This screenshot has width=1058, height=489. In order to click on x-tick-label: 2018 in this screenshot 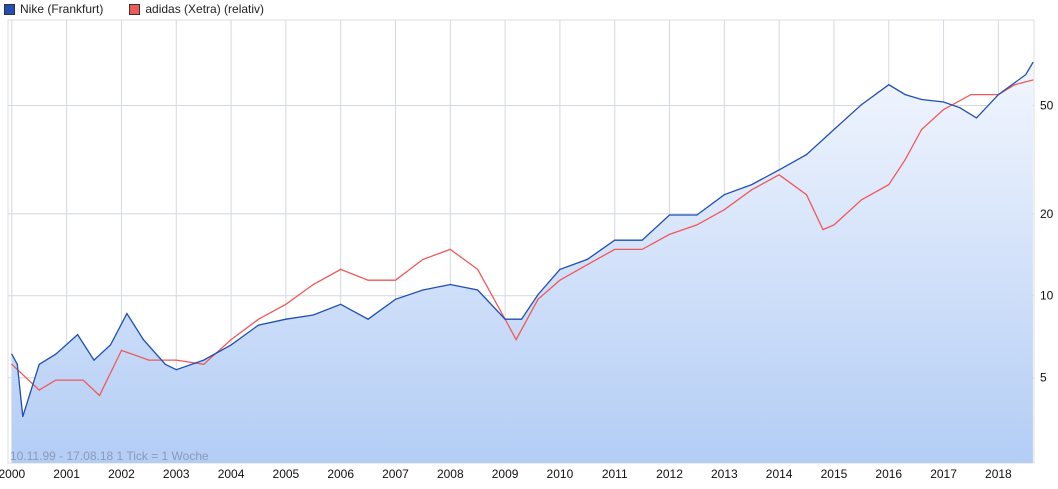, I will do `click(998, 474)`.